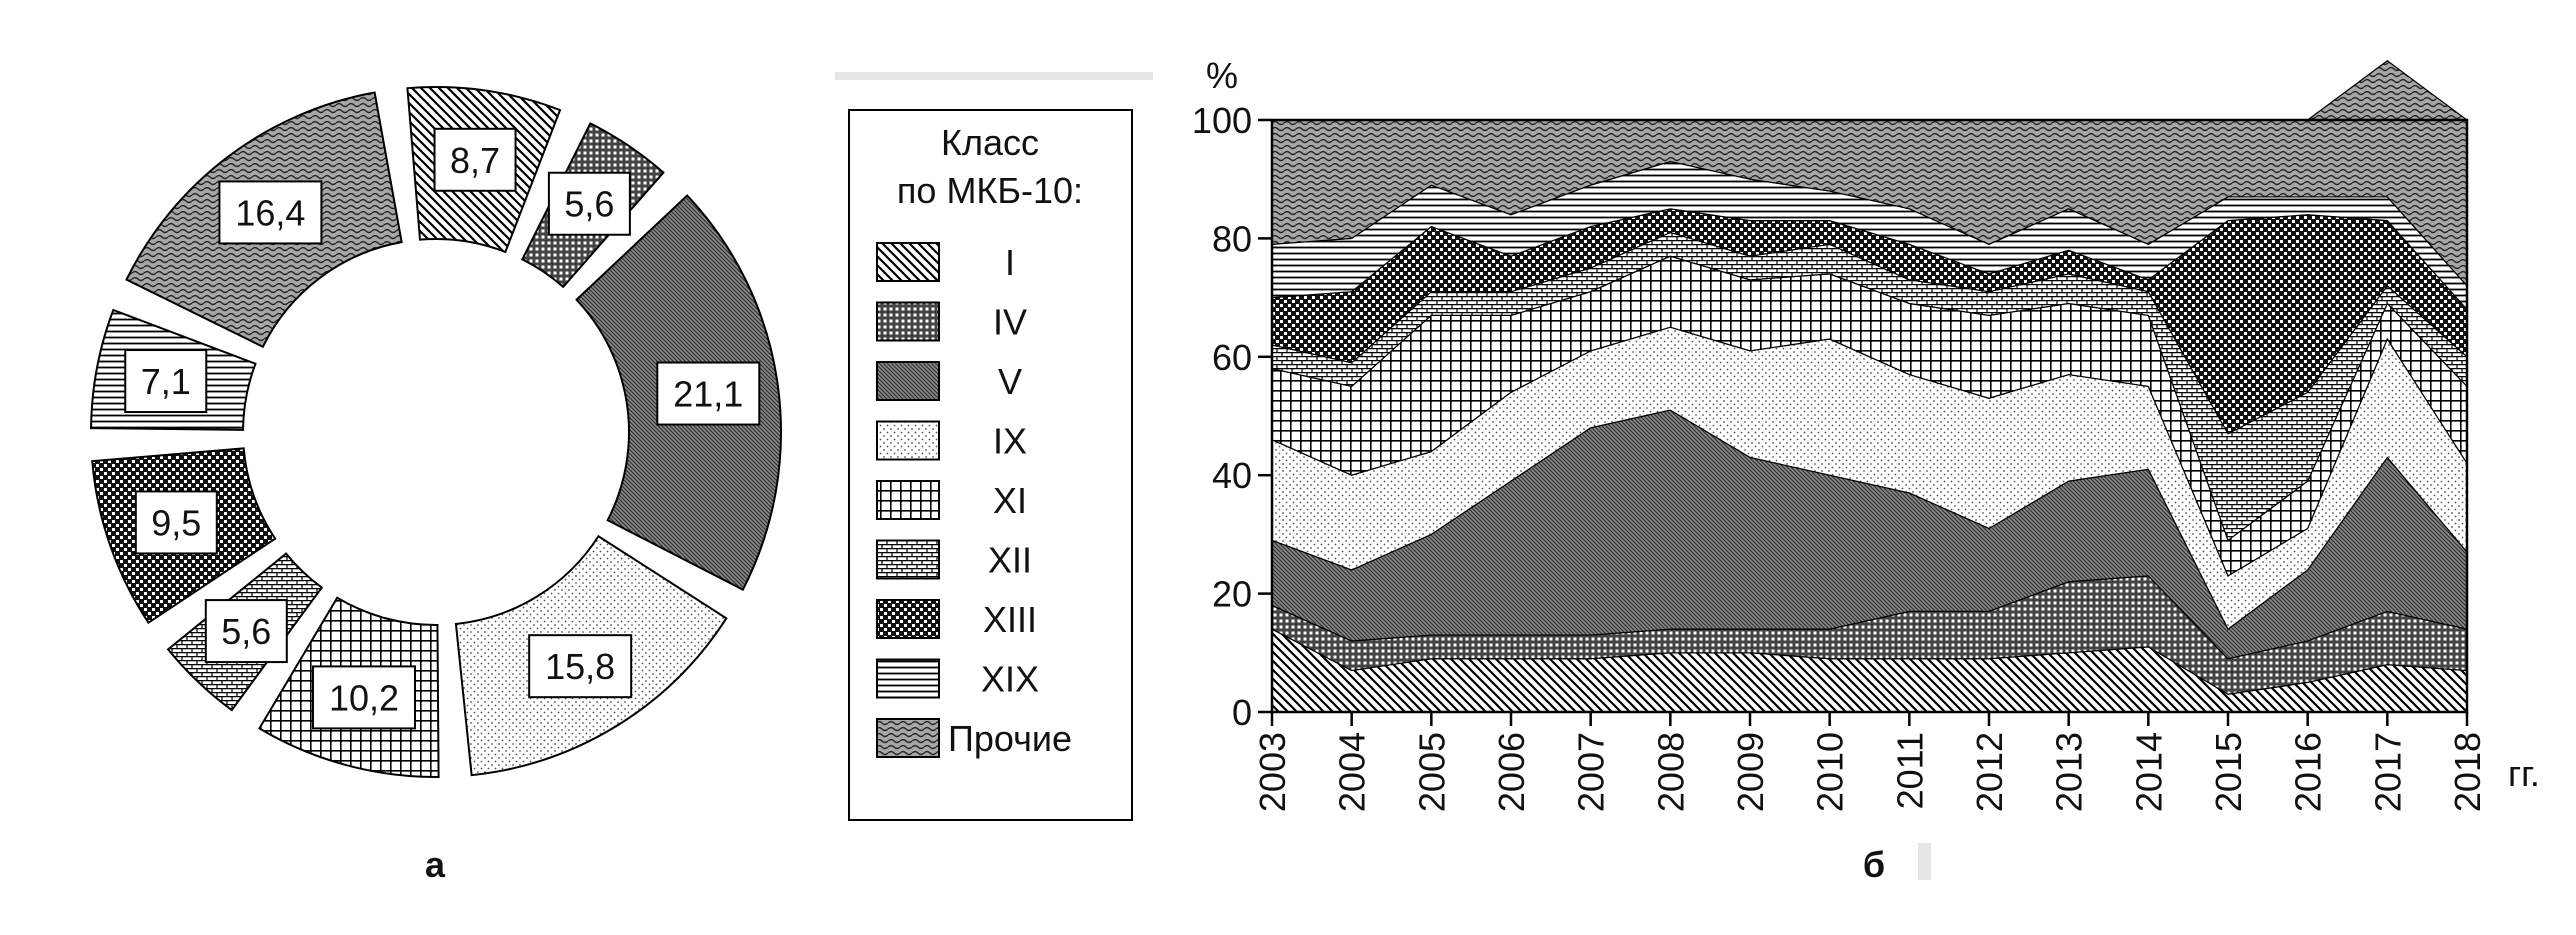  Describe the element at coordinates (1010, 560) in the screenshot. I see `legend-label-6: XII` at that location.